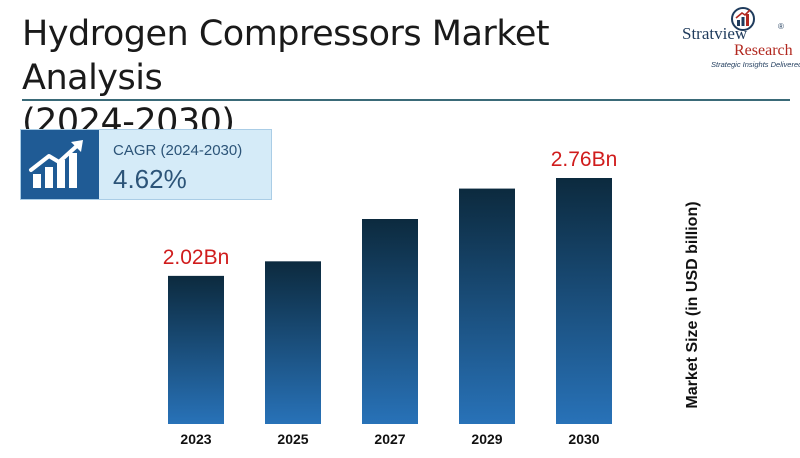  I want to click on x-tick-label: 2030, so click(583, 439).